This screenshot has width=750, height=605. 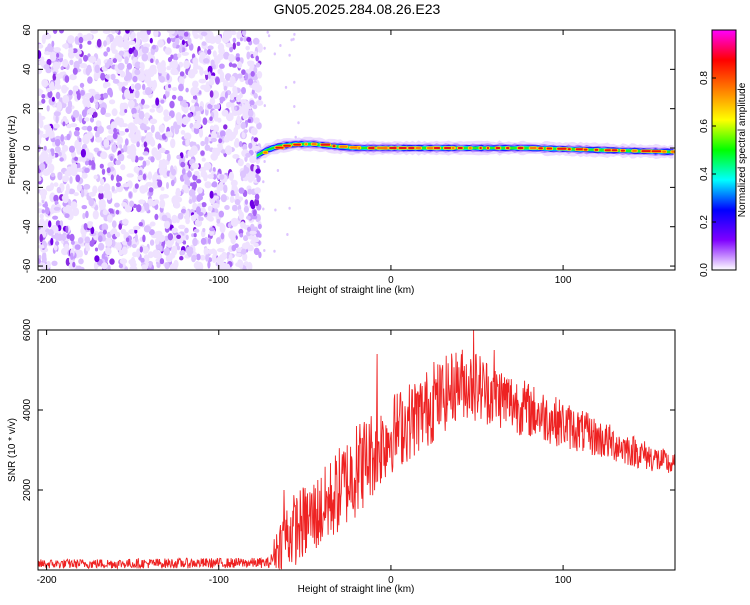 What do you see at coordinates (391, 580) in the screenshot?
I see `snr-x-tick-label: 0` at bounding box center [391, 580].